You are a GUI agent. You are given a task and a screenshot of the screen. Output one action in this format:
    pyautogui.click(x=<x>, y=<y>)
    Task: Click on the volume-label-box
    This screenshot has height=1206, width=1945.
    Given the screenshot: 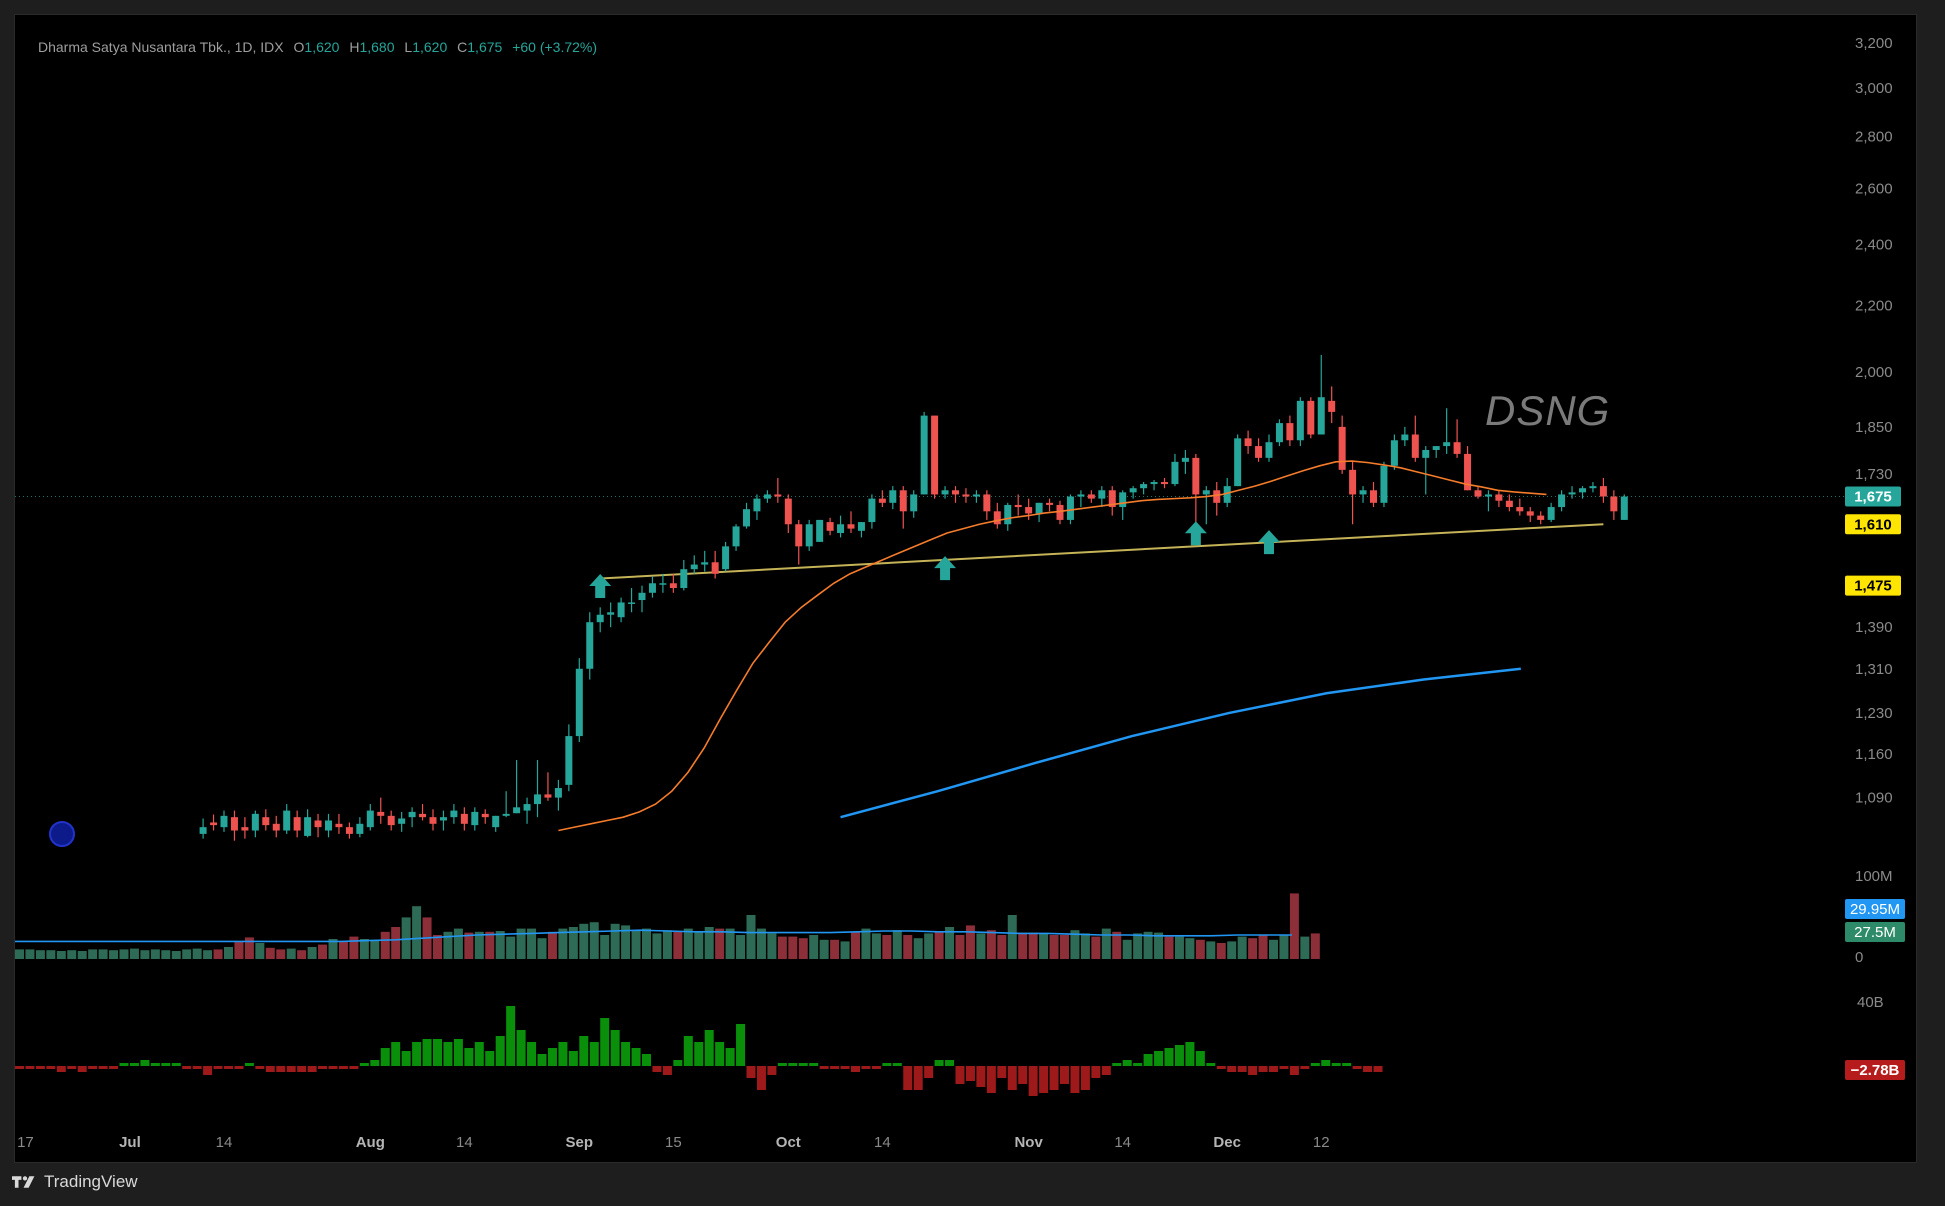 What is the action you would take?
    pyautogui.click(x=1875, y=909)
    